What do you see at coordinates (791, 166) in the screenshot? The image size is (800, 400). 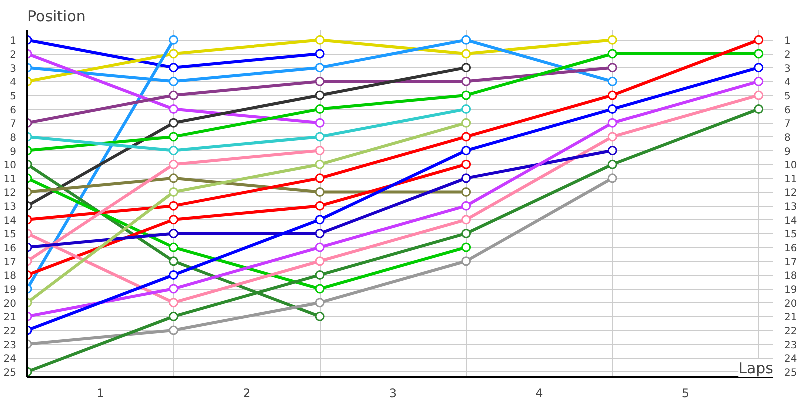 I see `y2-tick-label: 10` at bounding box center [791, 166].